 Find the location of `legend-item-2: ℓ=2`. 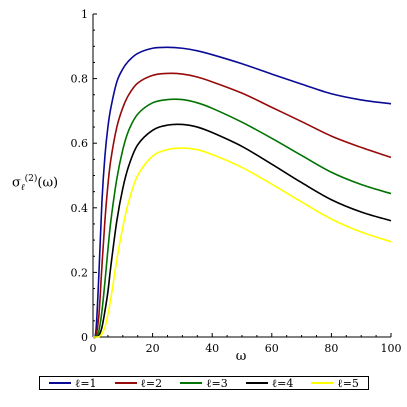

legend-item-2: ℓ=2 is located at coordinates (138, 383).